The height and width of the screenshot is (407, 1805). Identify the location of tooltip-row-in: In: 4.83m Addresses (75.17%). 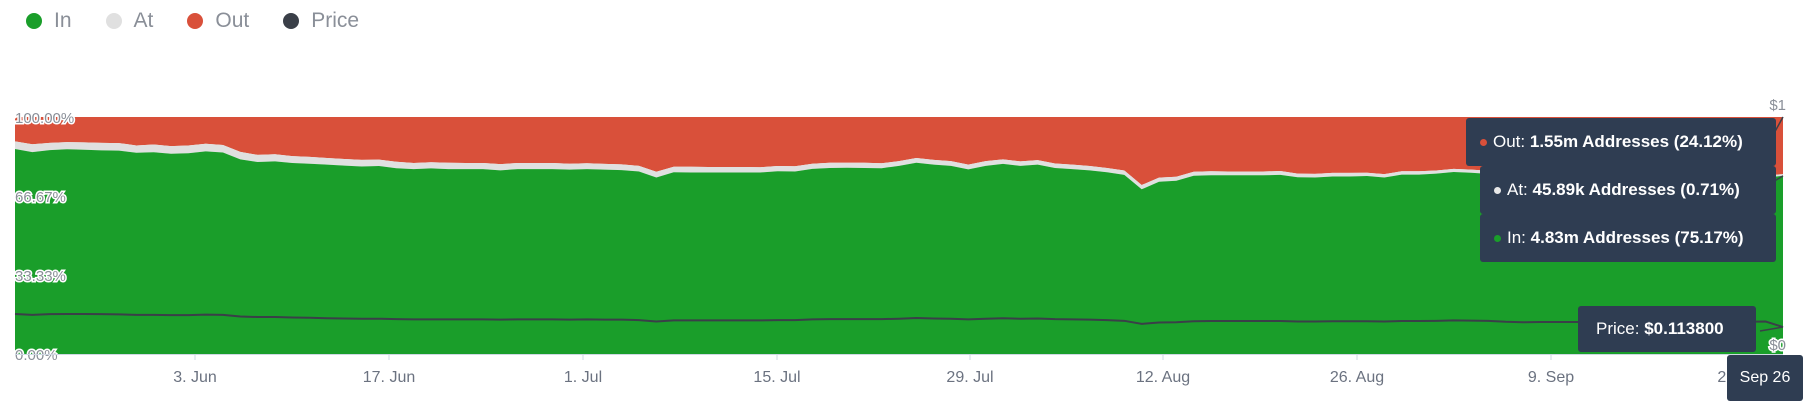
(1628, 238).